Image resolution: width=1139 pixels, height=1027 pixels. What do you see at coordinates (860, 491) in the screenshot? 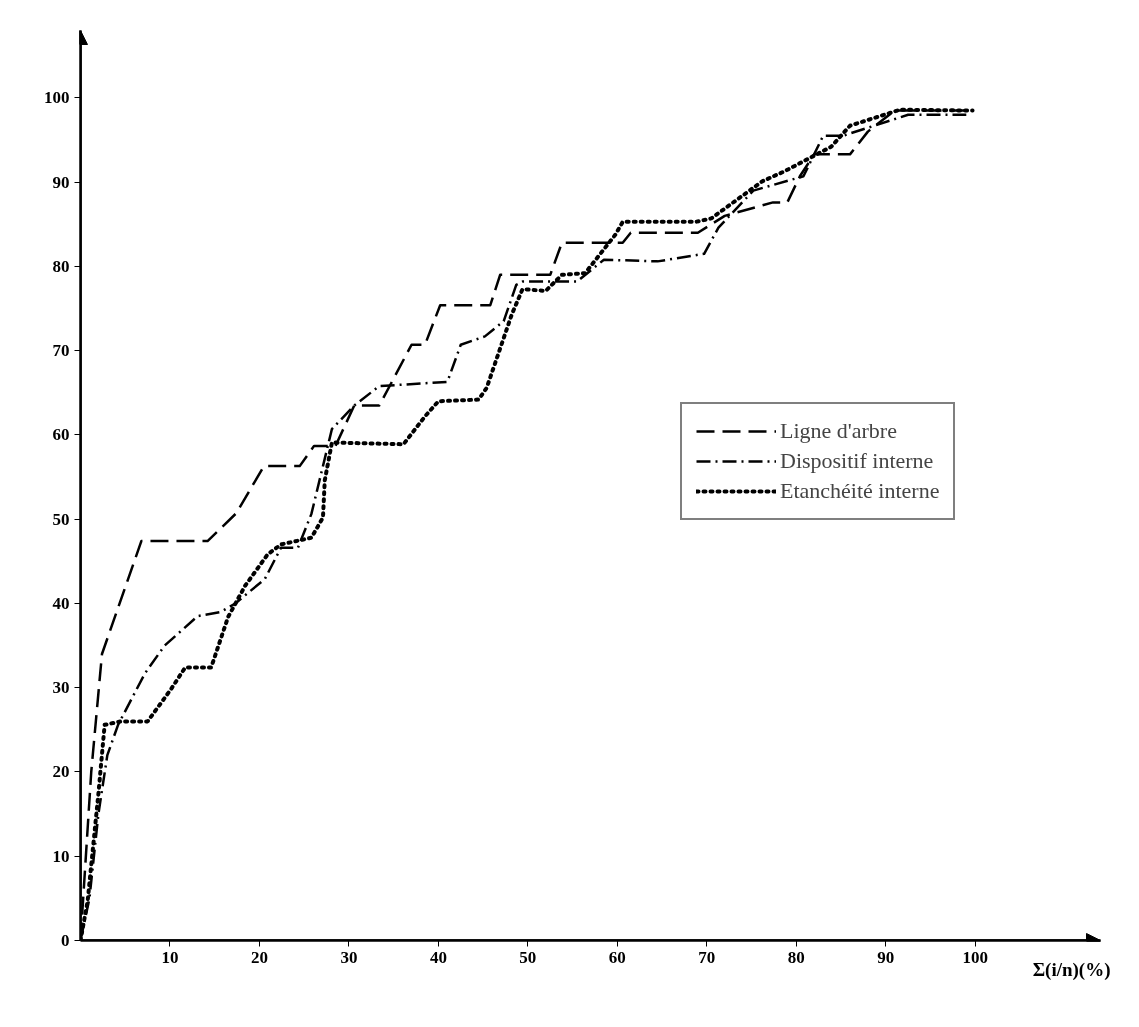
I see `legend-label: Etanchéité interne` at bounding box center [860, 491].